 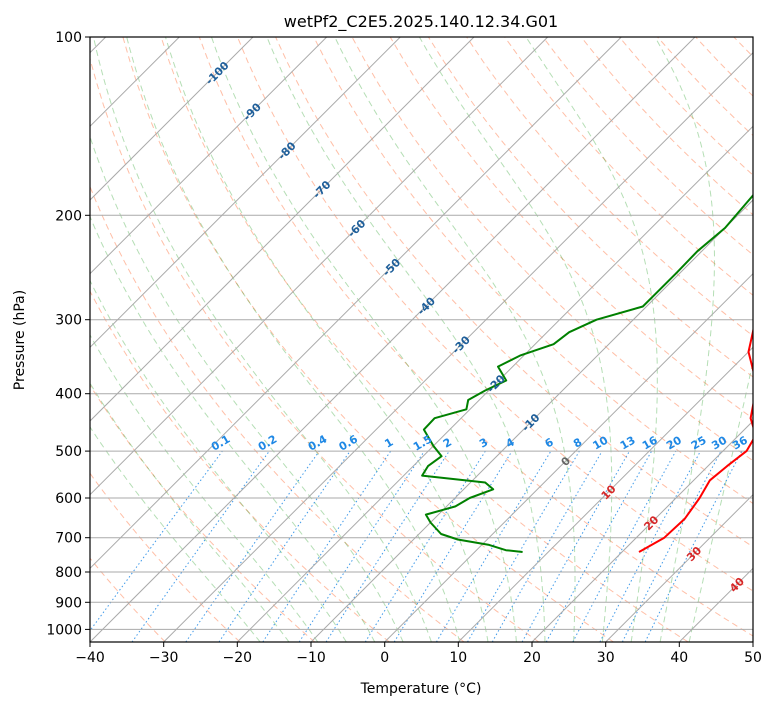 I want to click on y-tick-label: 1000, so click(x=64, y=630).